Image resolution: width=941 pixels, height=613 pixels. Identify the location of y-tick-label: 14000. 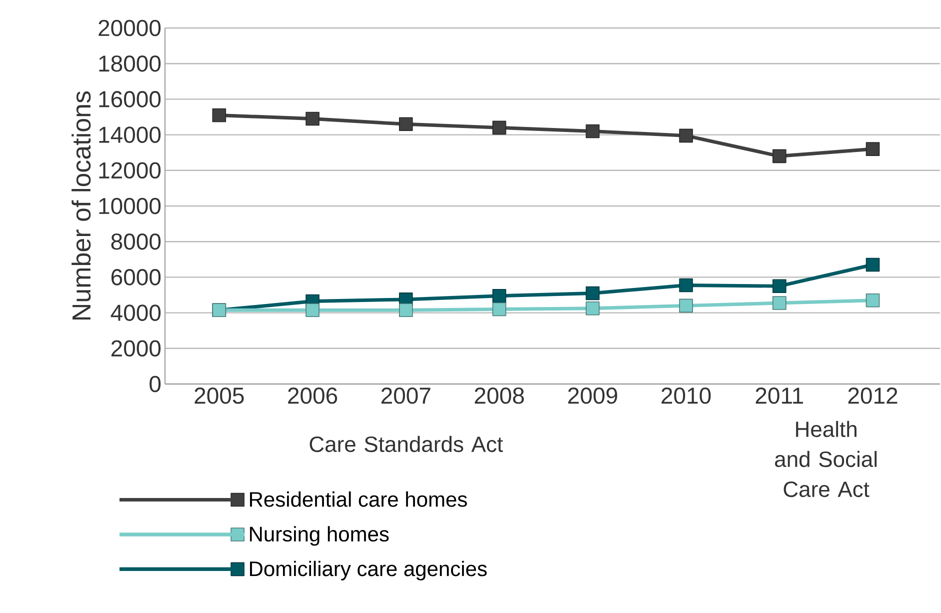
(130, 134).